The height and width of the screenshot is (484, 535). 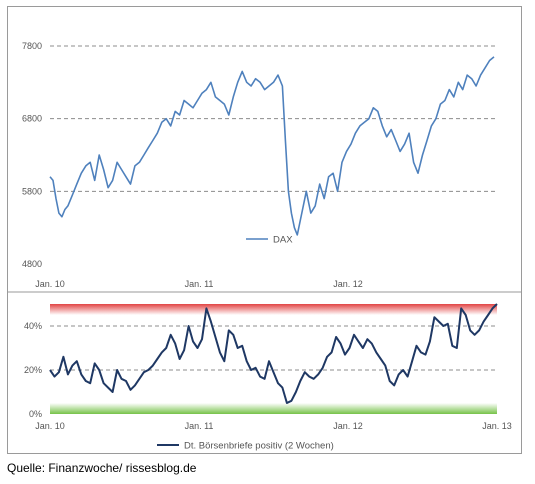 What do you see at coordinates (32, 264) in the screenshot?
I see `y-tick-label: 4800` at bounding box center [32, 264].